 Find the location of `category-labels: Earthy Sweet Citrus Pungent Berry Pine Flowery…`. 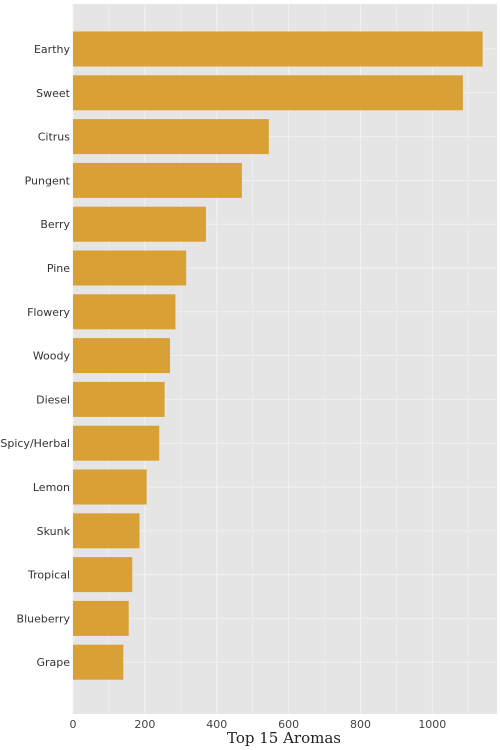

category-labels: Earthy Sweet Citrus Pungent Berry Pine Flowery… is located at coordinates (35, 356).